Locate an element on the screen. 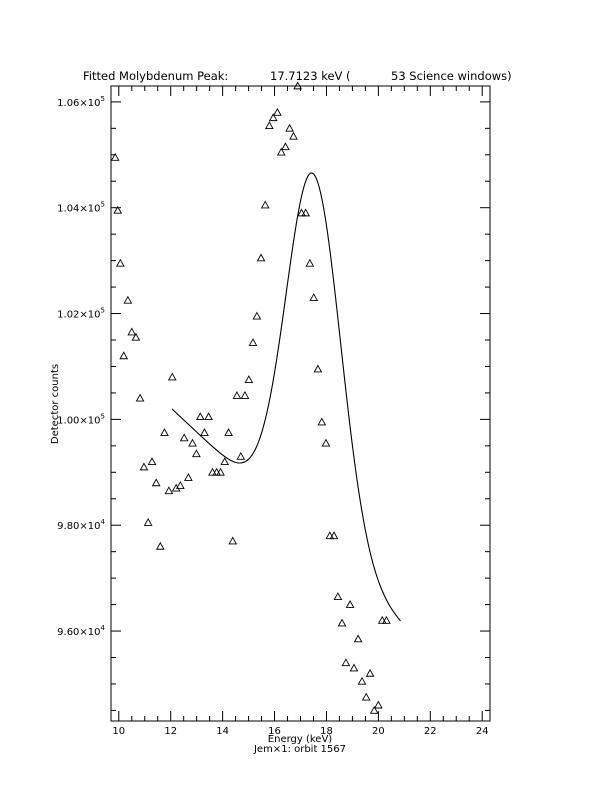 The height and width of the screenshot is (792, 612). y-tick-mantissa: 1.00×10 is located at coordinates (78, 420).